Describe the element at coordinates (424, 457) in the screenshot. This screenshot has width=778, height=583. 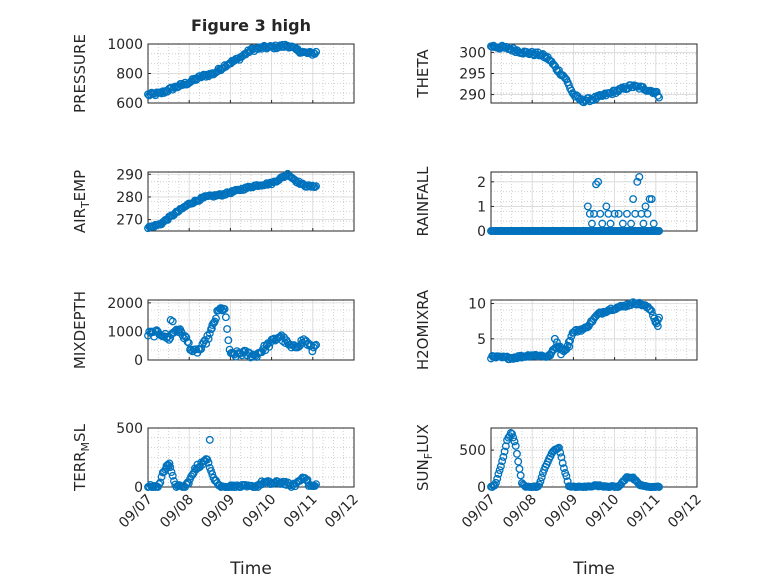
I see `y-axis-label: SUNFLUX` at that location.